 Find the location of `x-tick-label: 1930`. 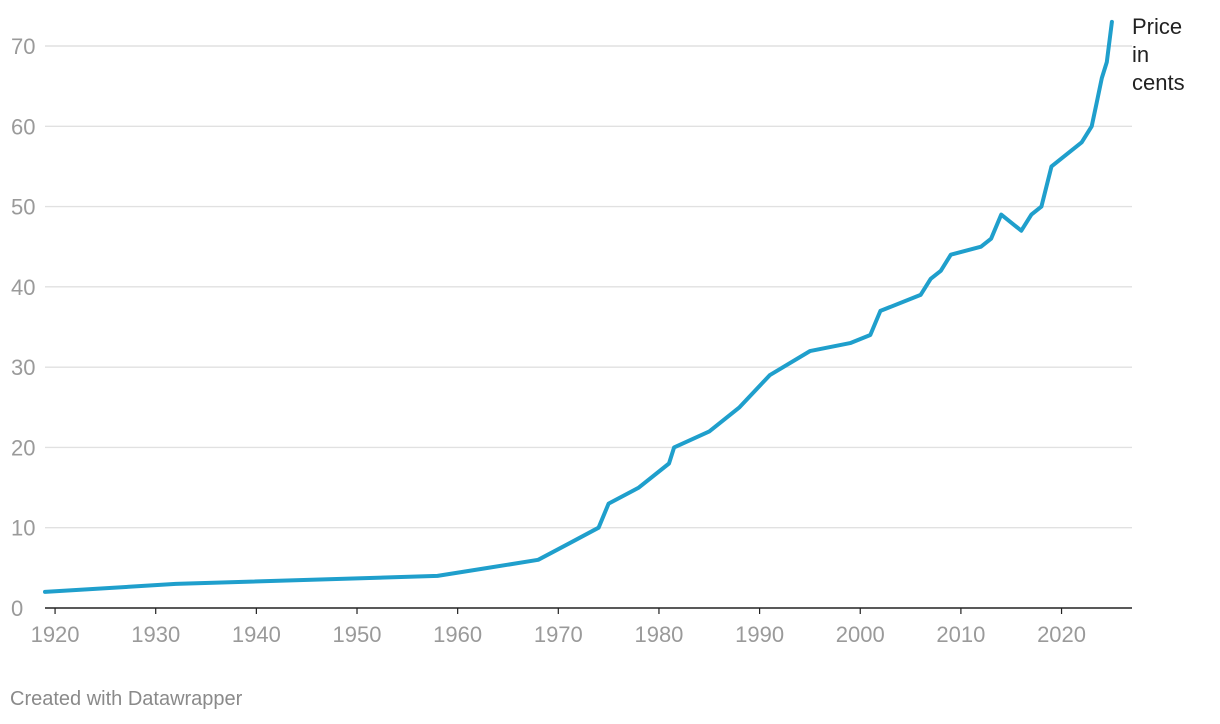

x-tick-label: 1930 is located at coordinates (155, 634).